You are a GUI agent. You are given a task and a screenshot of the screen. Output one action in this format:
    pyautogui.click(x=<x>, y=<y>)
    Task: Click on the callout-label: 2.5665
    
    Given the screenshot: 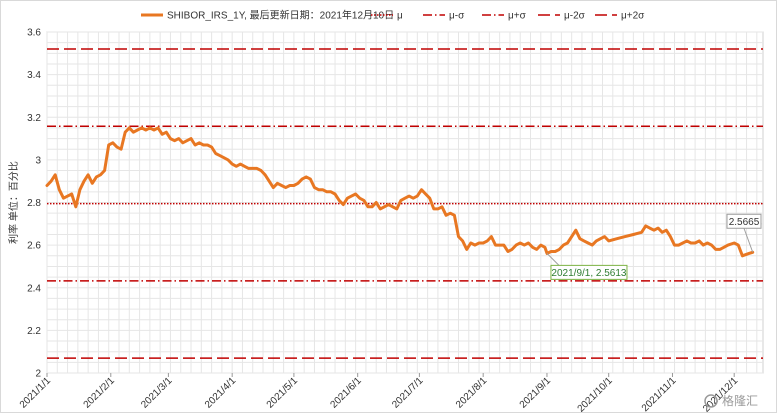 What is the action you would take?
    pyautogui.click(x=744, y=222)
    